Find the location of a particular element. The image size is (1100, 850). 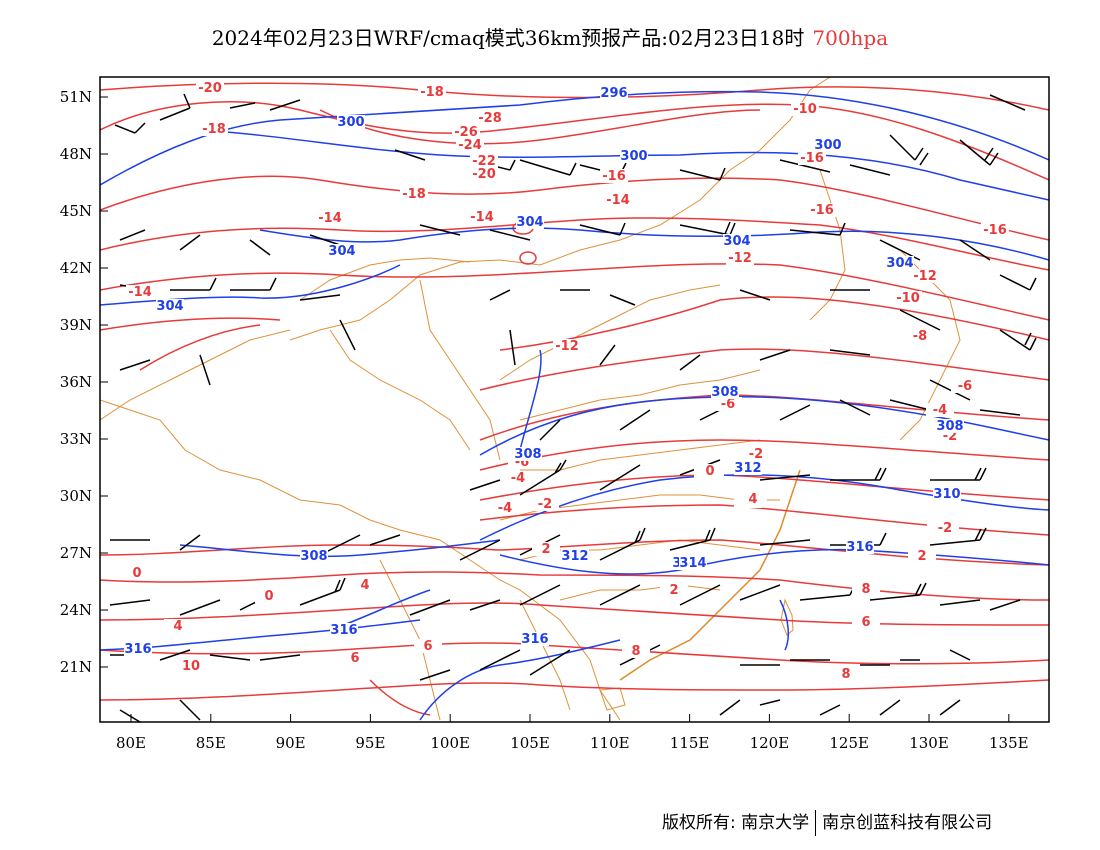

lon-tick-label: 110E is located at coordinates (610, 743).